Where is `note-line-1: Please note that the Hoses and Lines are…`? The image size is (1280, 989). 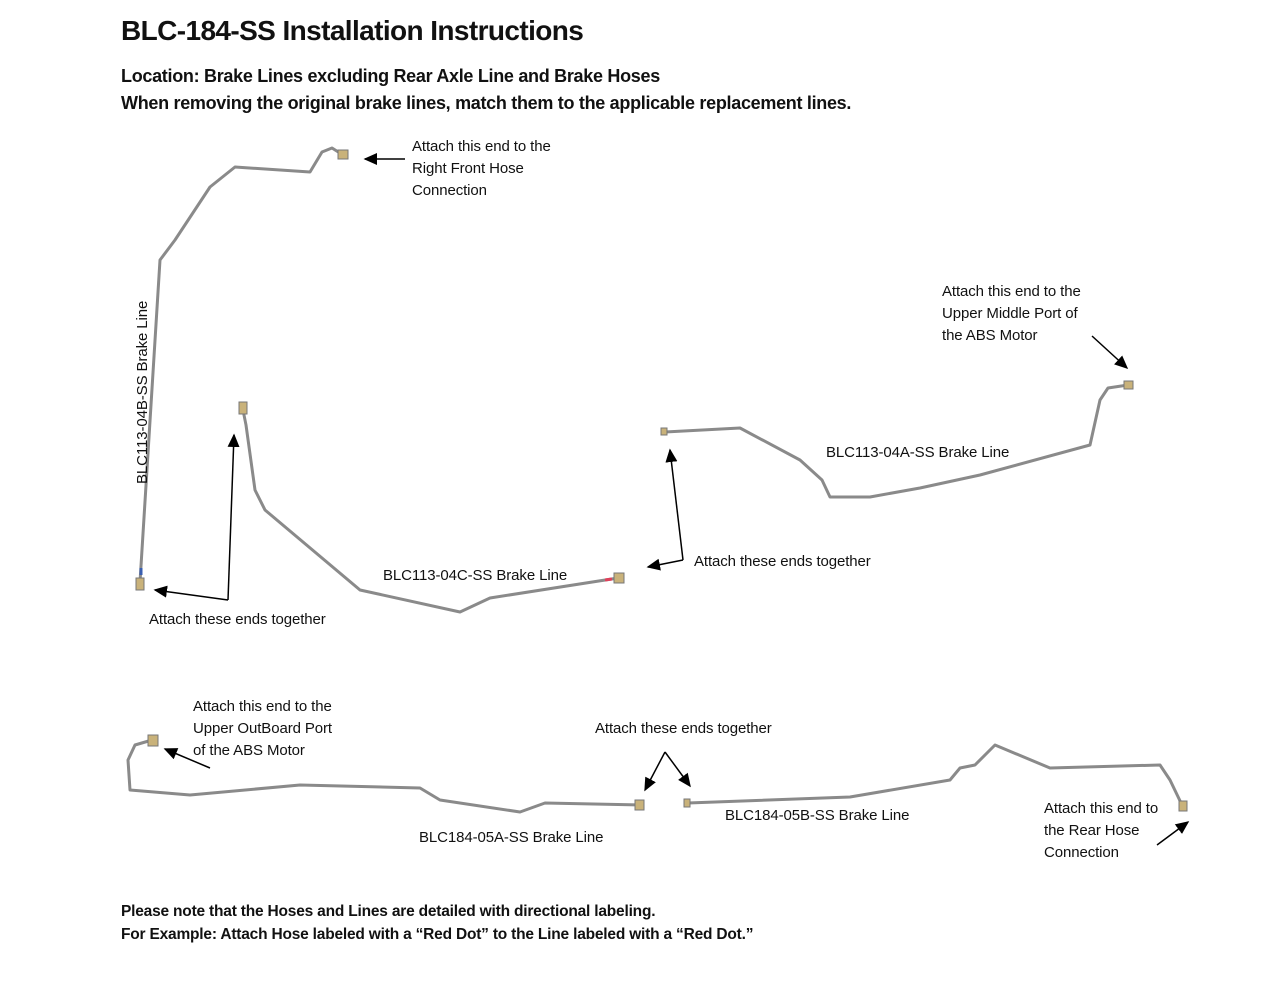 note-line-1: Please note that the Hoses and Lines are… is located at coordinates (388, 911).